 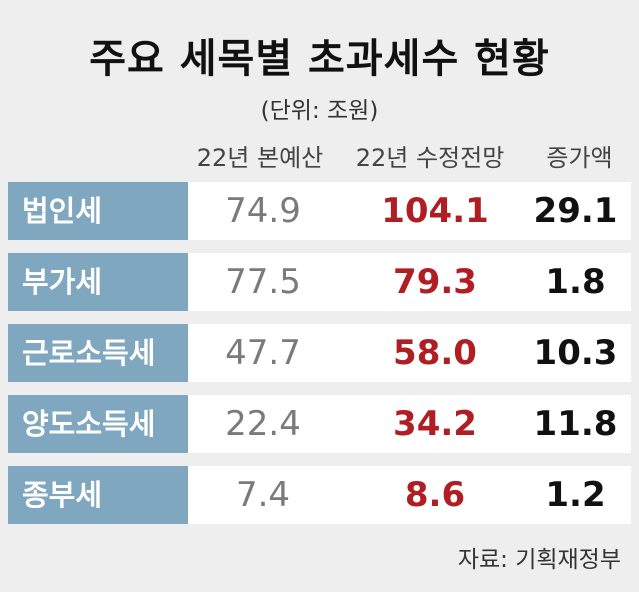 What do you see at coordinates (435, 282) in the screenshot?
I see `revised-value: 79.3` at bounding box center [435, 282].